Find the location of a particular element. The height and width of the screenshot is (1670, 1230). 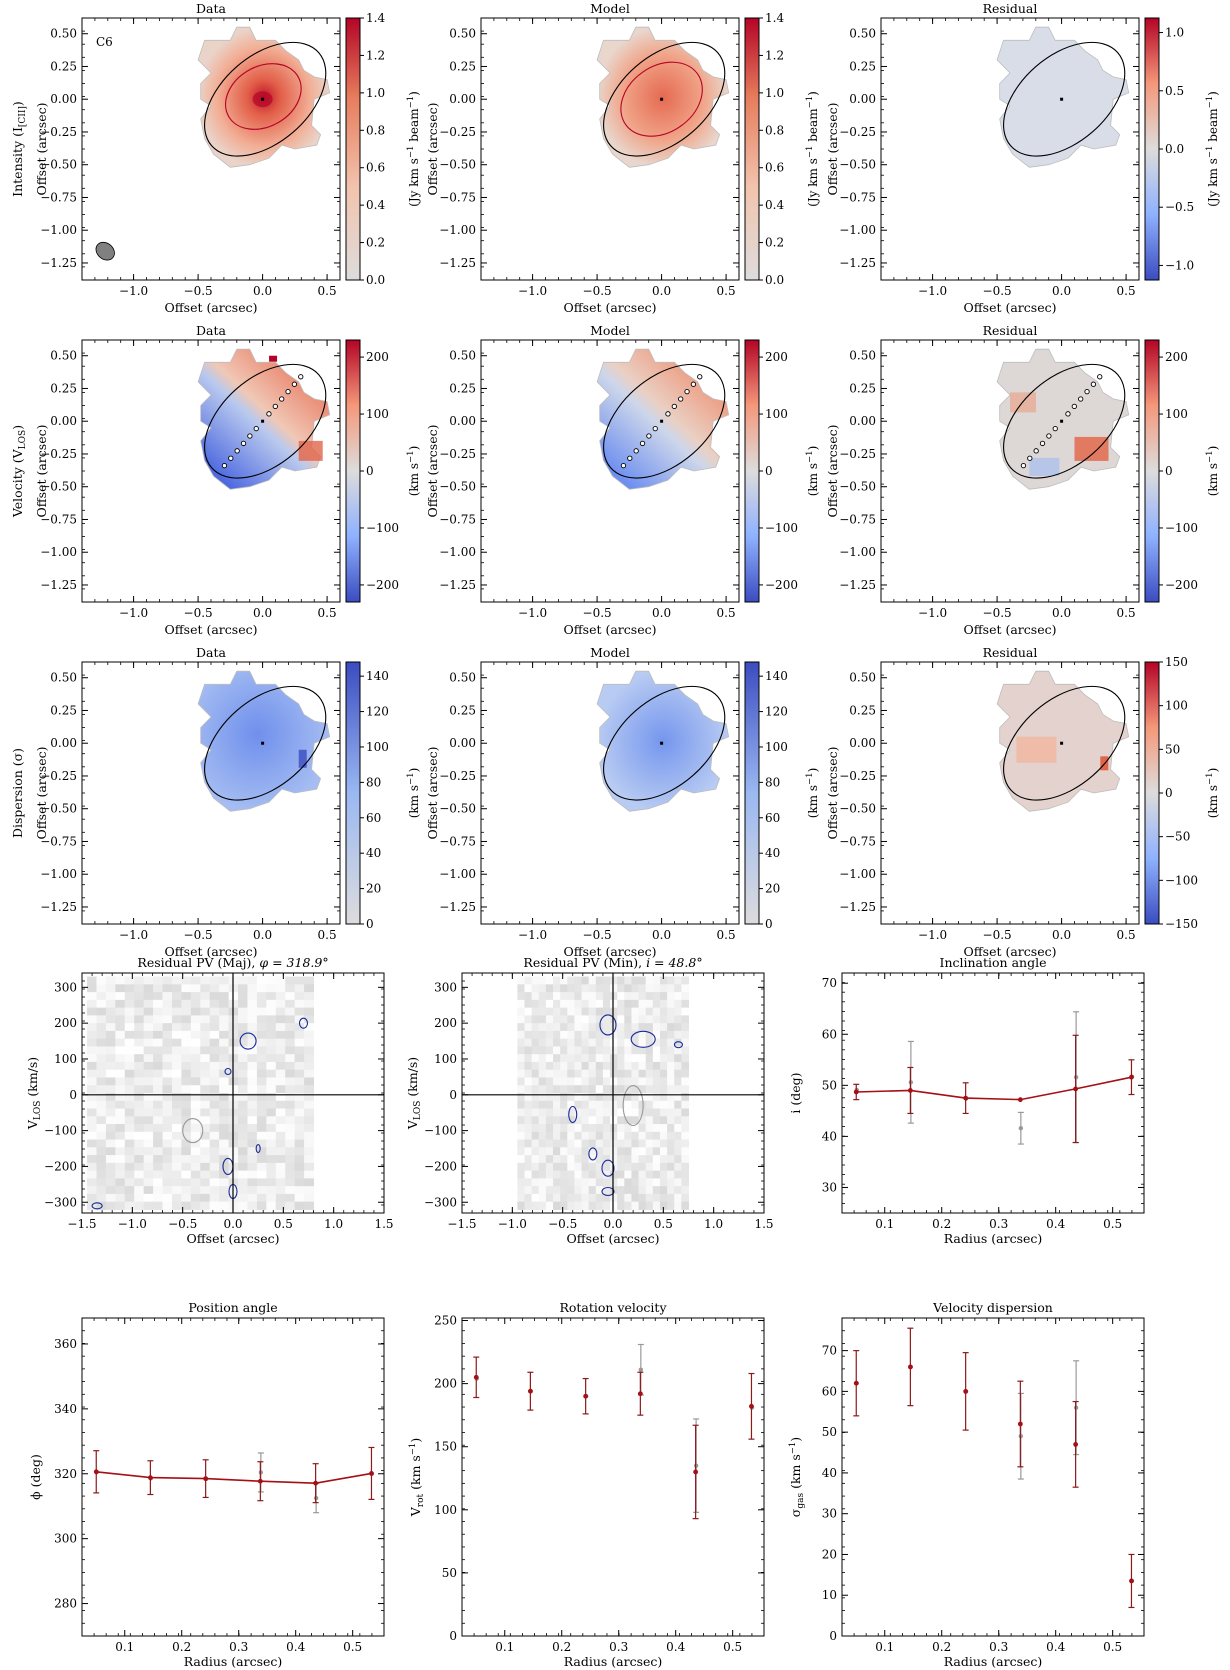

colorbar-tick-label: 1.2 is located at coordinates (774, 55).